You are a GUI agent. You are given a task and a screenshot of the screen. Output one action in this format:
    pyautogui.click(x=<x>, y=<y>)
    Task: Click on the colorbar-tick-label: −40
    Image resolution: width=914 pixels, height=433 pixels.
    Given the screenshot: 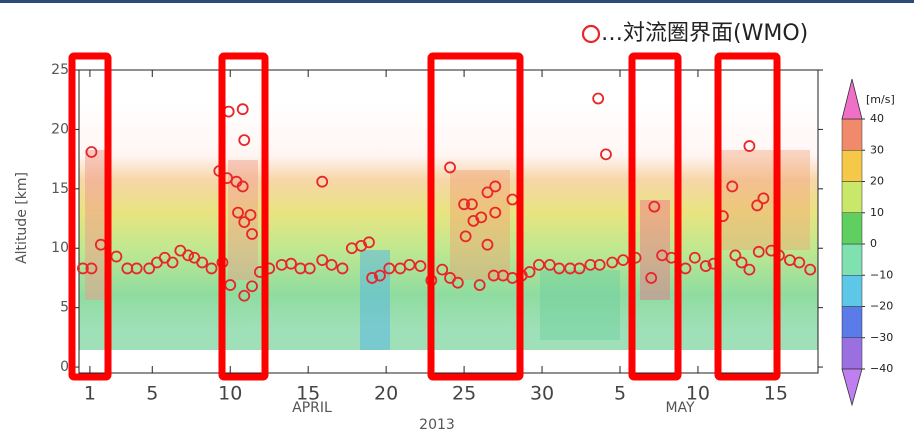 What is the action you would take?
    pyautogui.click(x=881, y=368)
    